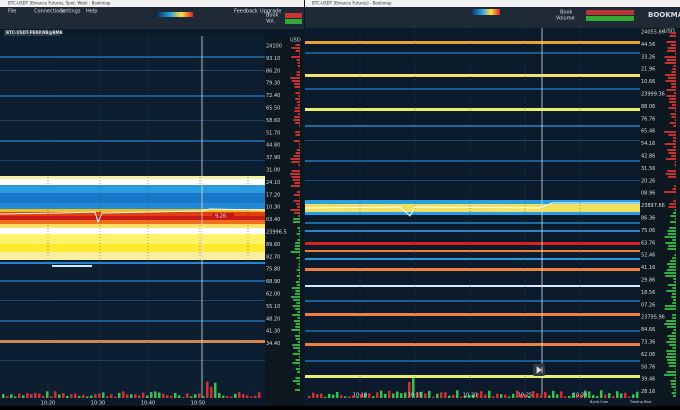 The width and height of the screenshot is (680, 410). Describe the element at coordinates (70, 12) in the screenshot. I see `menu-item: Settings` at that location.